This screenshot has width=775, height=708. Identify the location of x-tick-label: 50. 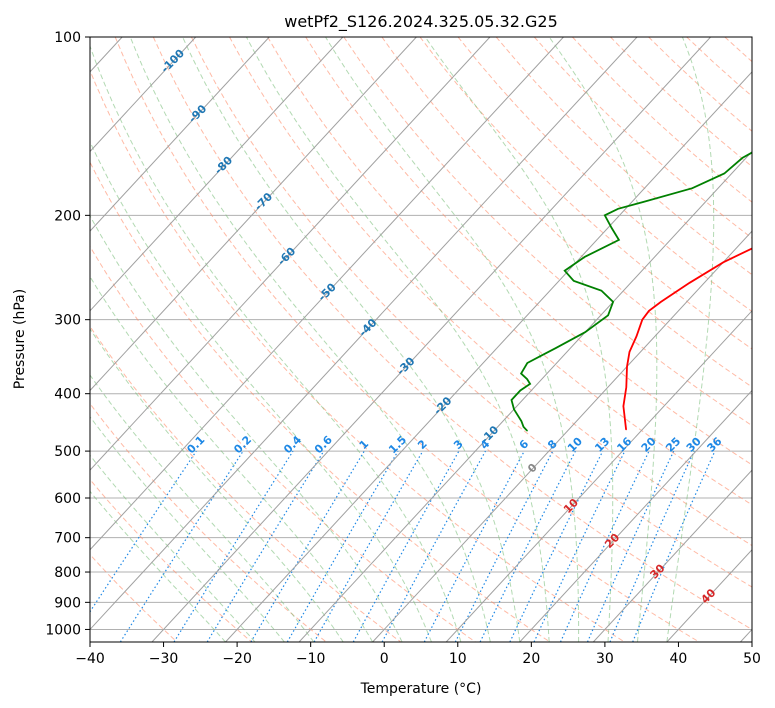
(752, 659).